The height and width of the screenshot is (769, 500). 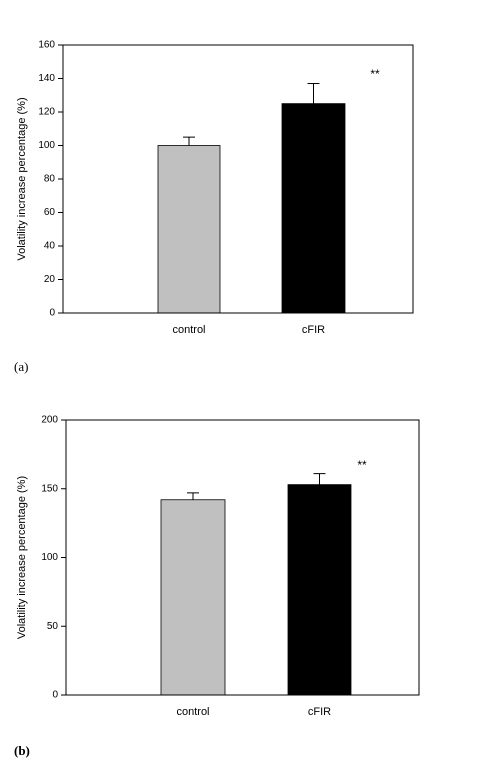 What do you see at coordinates (50, 279) in the screenshot?
I see `y-tick-label: 20` at bounding box center [50, 279].